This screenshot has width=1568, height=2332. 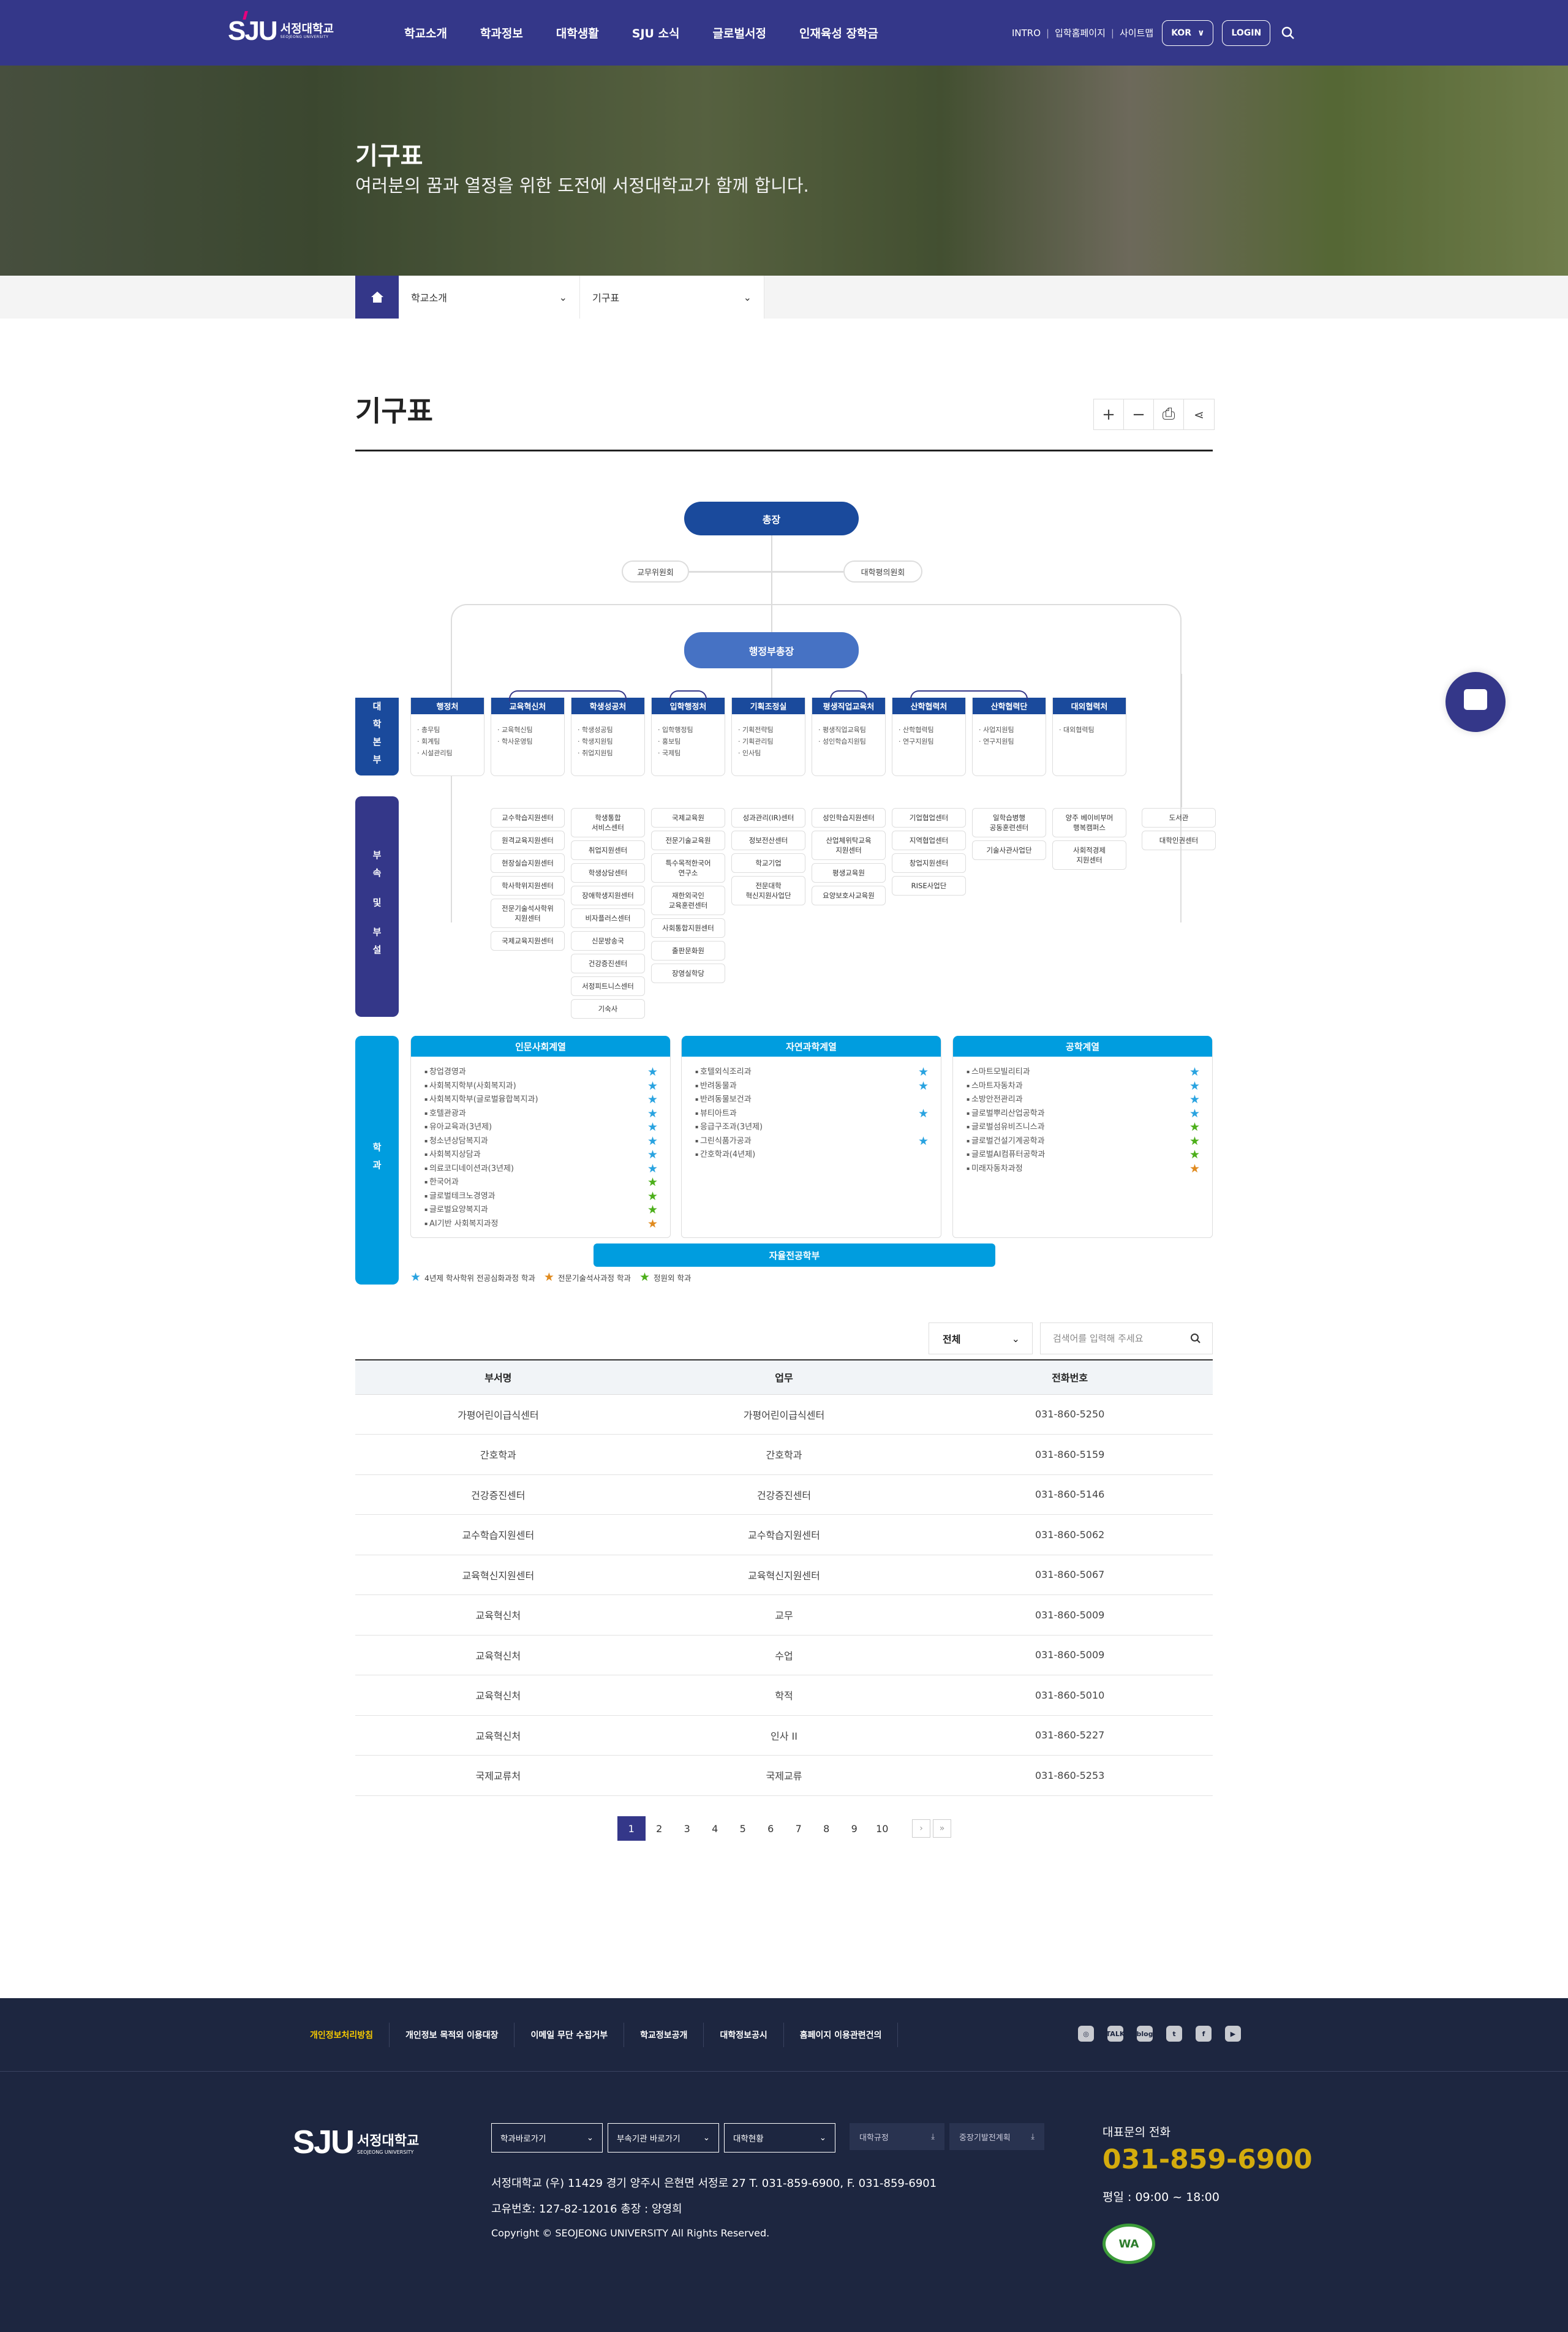 What do you see at coordinates (541, 1210) in the screenshot?
I see `department-item: 글로벌요양복지과 ★` at bounding box center [541, 1210].